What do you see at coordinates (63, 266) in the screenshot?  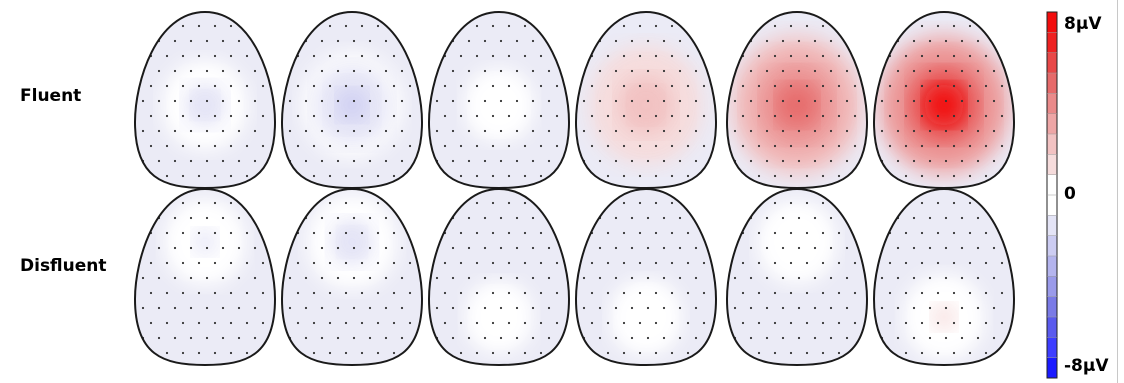 I see `row-label-disfluent: Disfluent` at bounding box center [63, 266].